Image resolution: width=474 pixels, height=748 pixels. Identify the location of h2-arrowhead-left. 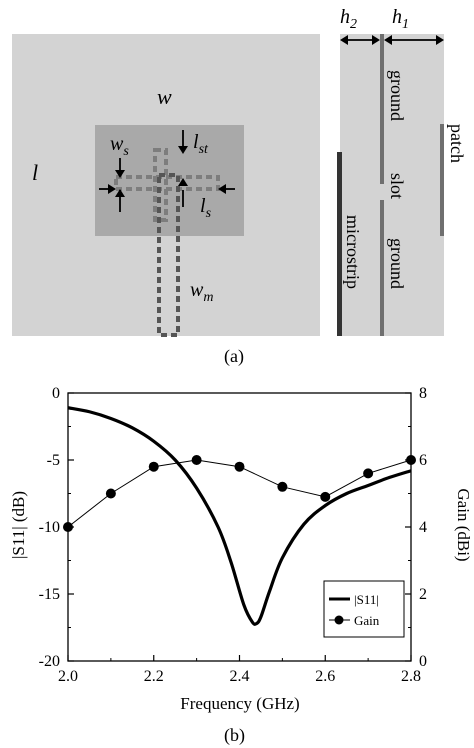
(344, 40).